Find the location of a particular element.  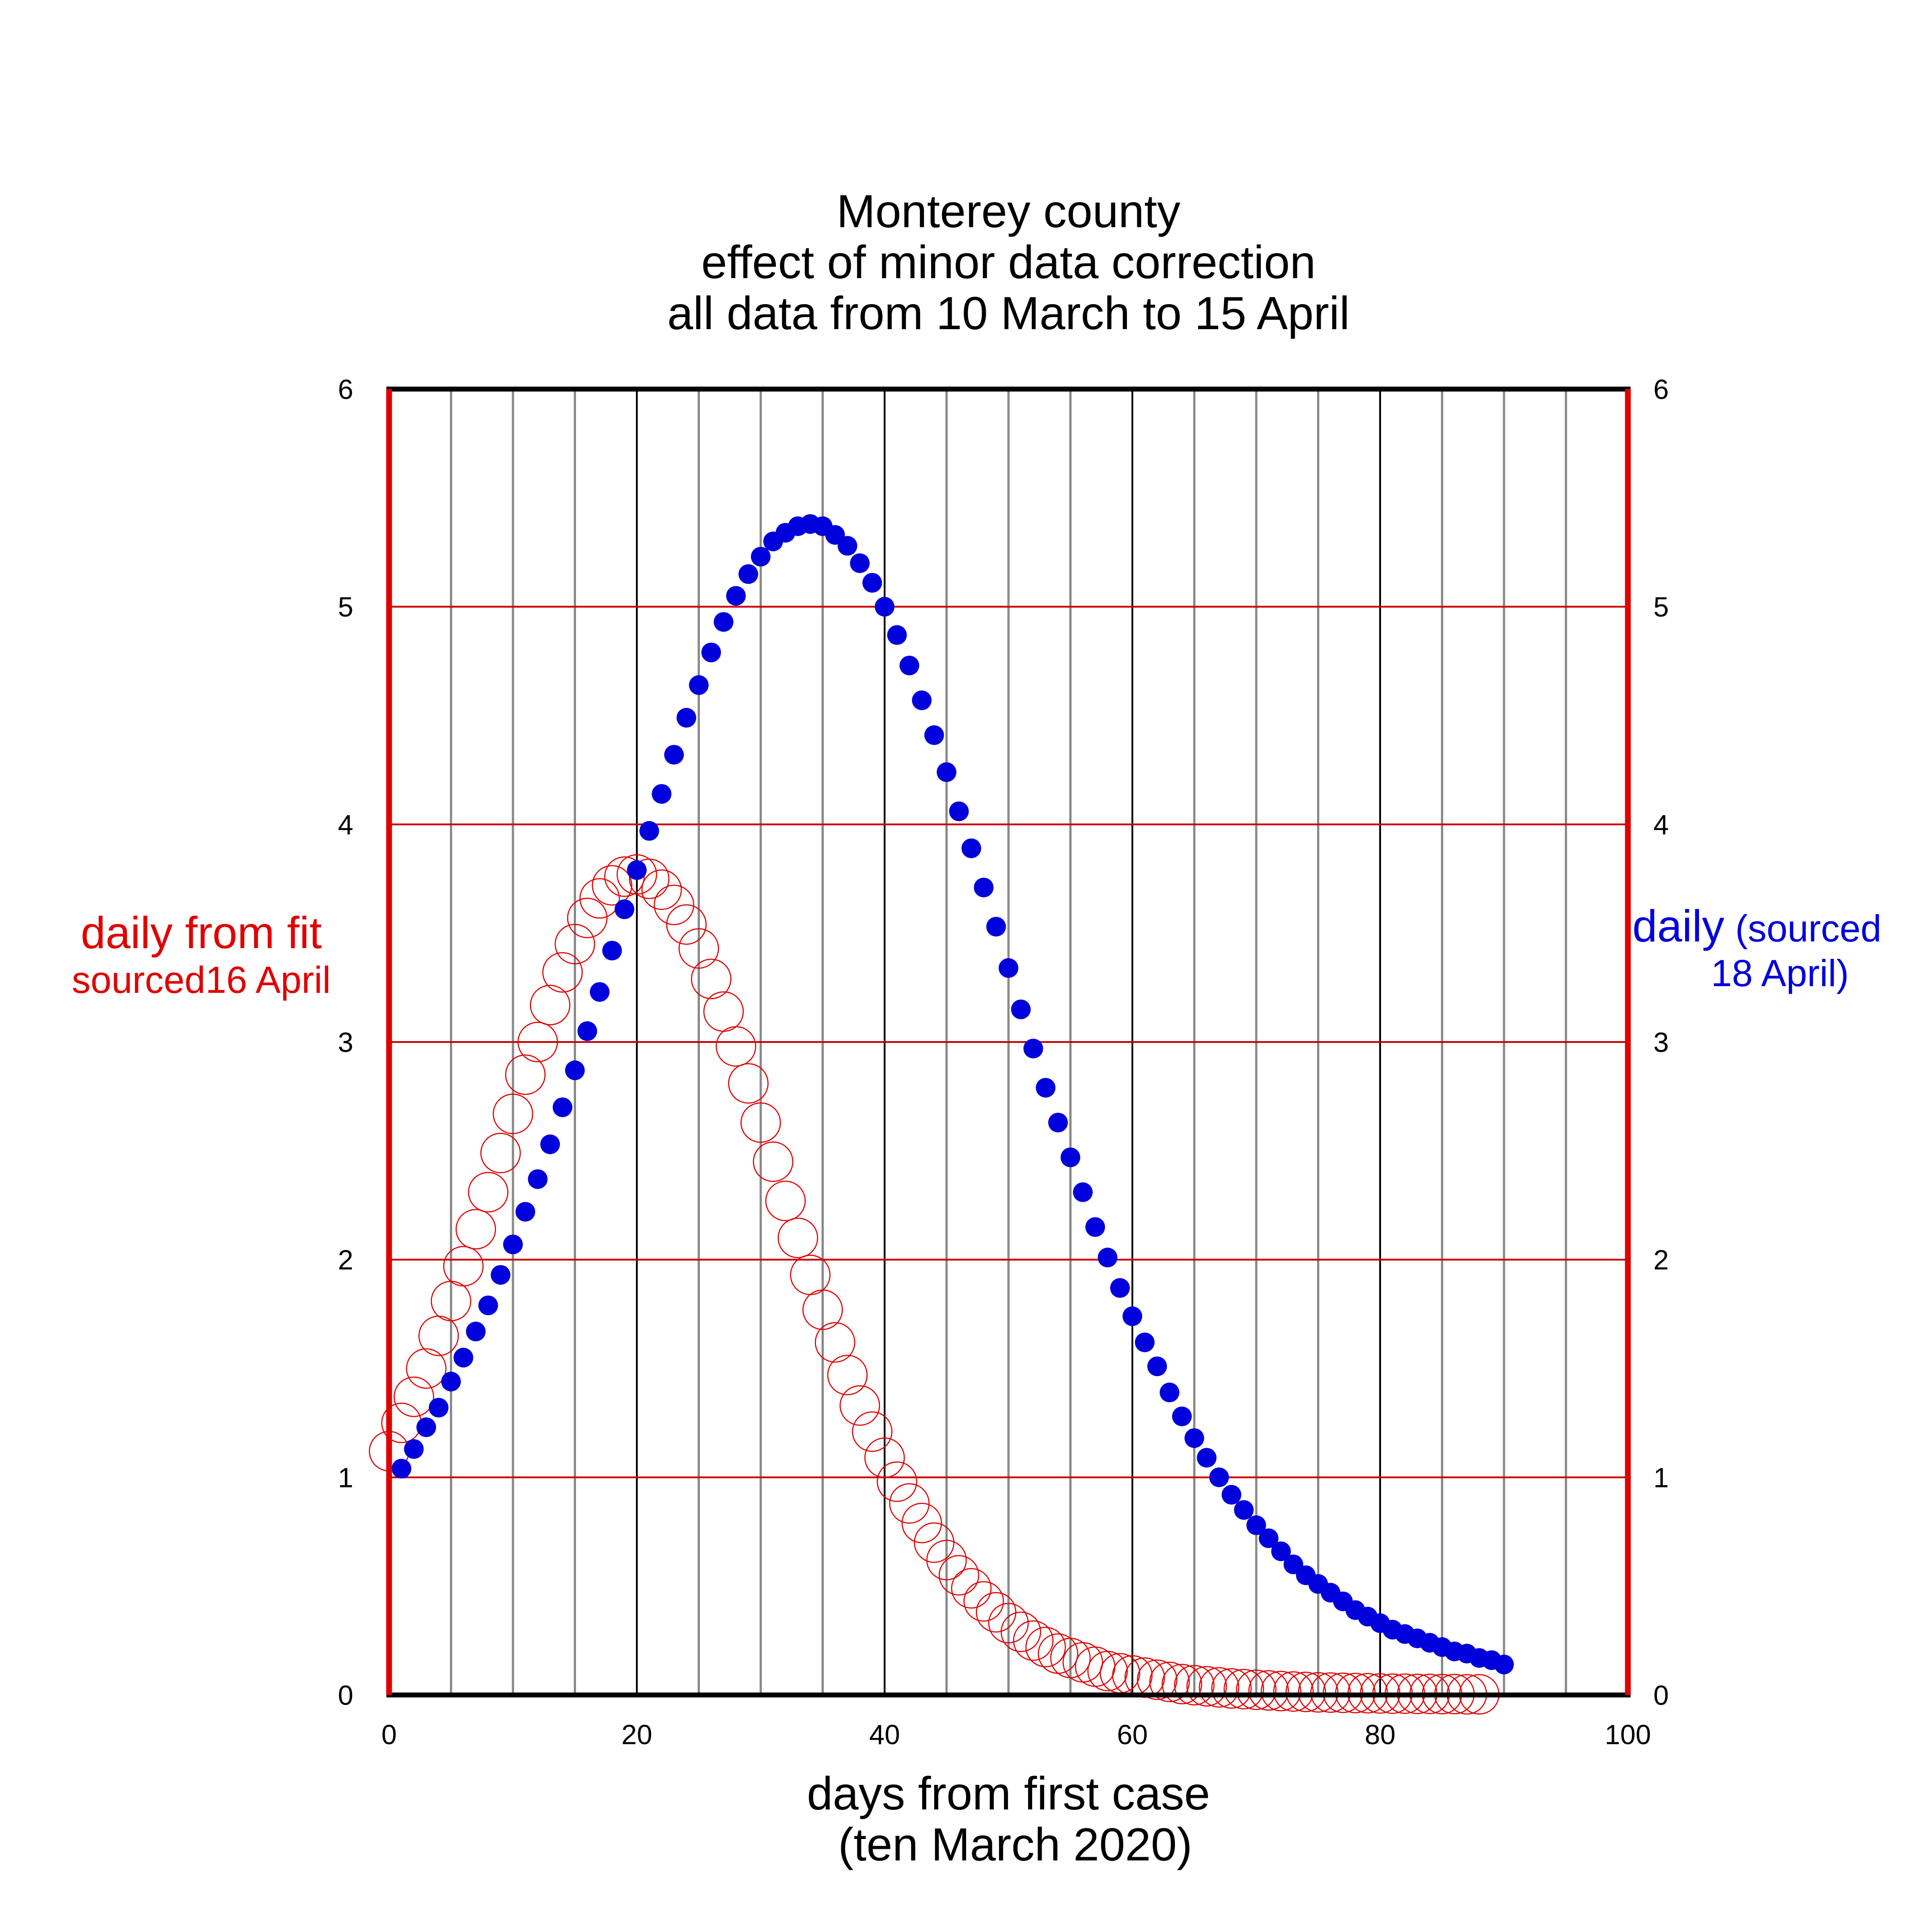

right-axis-label-sourced: (sourced is located at coordinates (1808, 928).